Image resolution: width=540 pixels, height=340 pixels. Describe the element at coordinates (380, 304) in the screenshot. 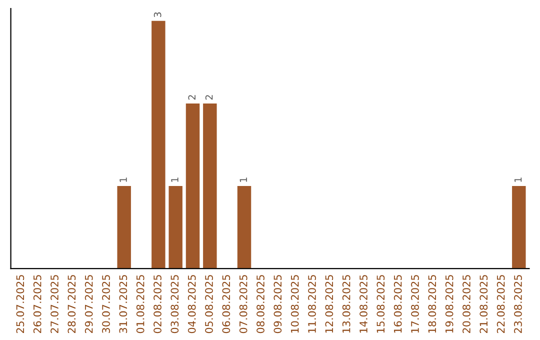

I see `x-tick-label: 15.08.2025` at that location.